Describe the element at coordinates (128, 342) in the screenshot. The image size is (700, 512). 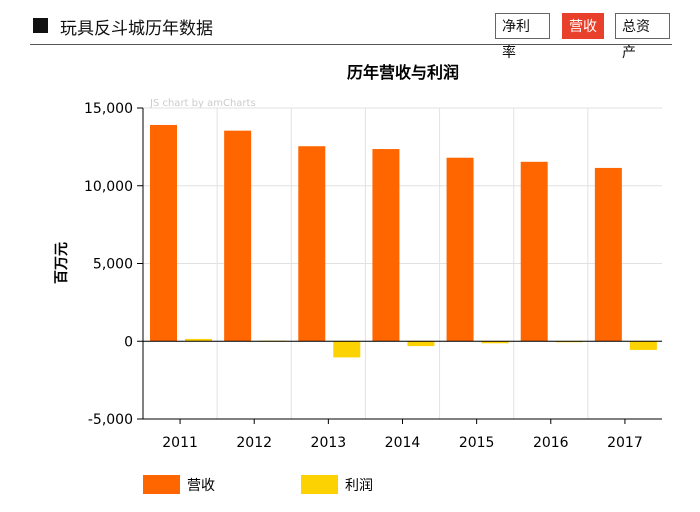
I see `y-tick-label: 0` at that location.